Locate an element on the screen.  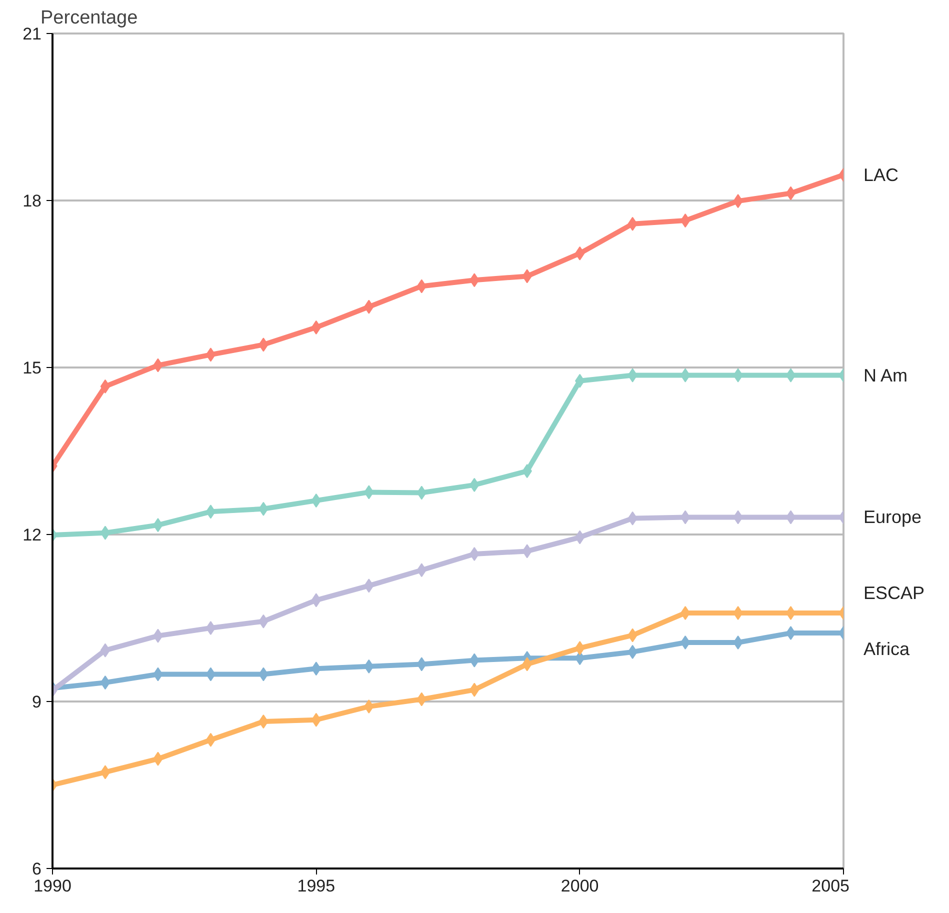
y-tick-label: 12 is located at coordinates (32, 535).